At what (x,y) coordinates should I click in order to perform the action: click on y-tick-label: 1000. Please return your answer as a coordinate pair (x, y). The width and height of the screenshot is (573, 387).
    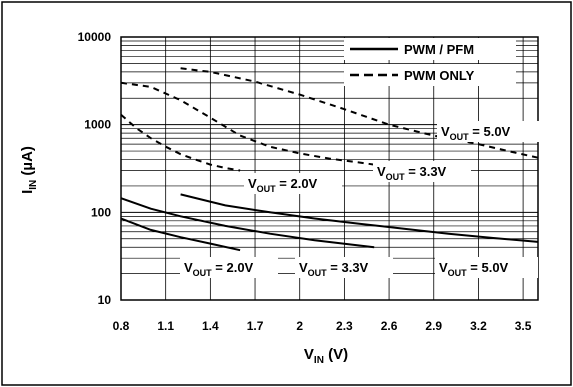
    Looking at the image, I should click on (97, 125).